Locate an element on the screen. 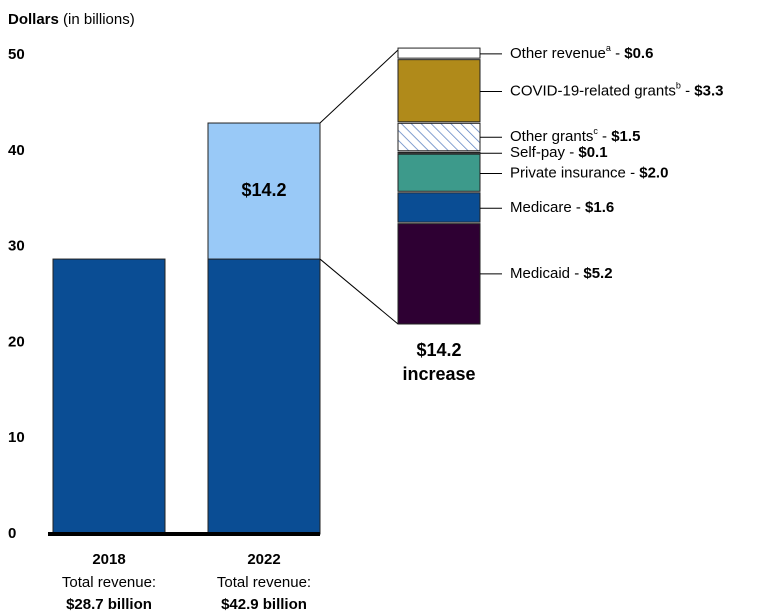 Image resolution: width=776 pixels, height=614 pixels. segment-name: Medicaid is located at coordinates (540, 273).